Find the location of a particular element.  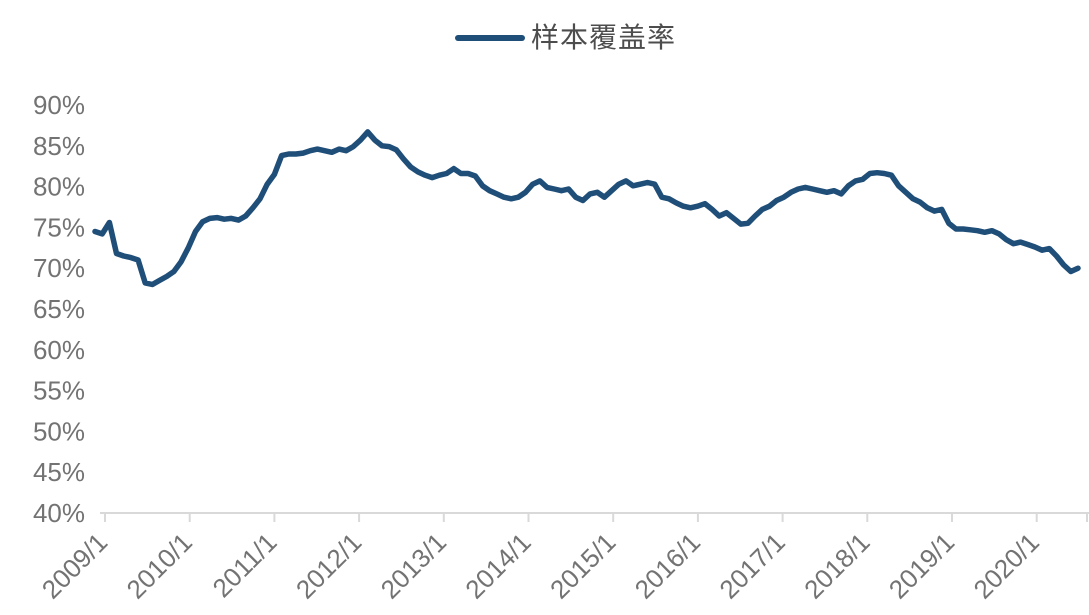

x-axis-tick-label: 2011/1 is located at coordinates (245, 565).